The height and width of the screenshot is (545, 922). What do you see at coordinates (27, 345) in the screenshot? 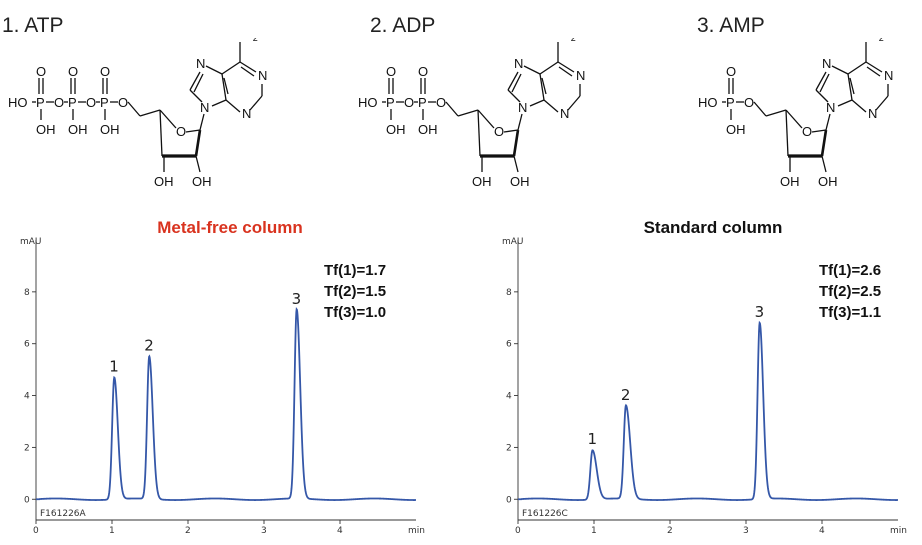
I see `y-tick-label: 6` at bounding box center [27, 345].